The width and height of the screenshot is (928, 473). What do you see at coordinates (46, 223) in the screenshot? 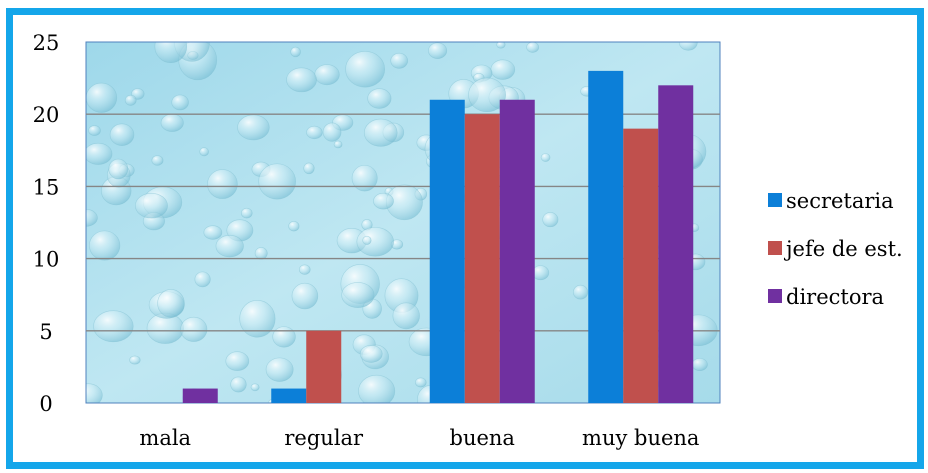
I see `y-axis-ticks: 0 5 10 15 20 25` at bounding box center [46, 223].